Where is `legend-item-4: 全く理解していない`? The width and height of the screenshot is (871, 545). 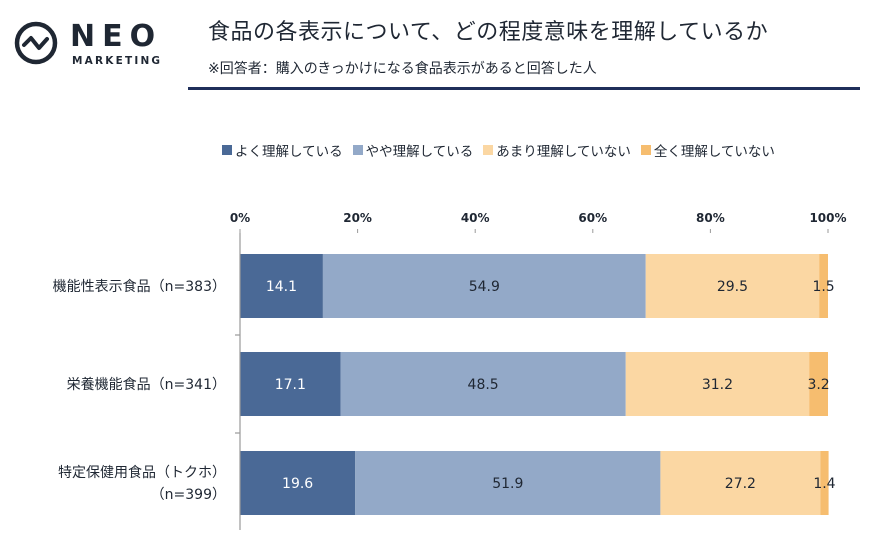 legend-item-4: 全く理解していない is located at coordinates (707, 150).